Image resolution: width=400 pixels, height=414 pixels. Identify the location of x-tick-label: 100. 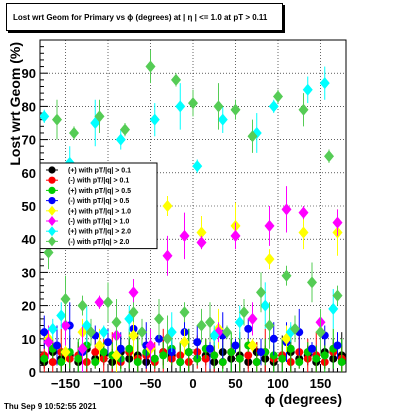
(278, 383).